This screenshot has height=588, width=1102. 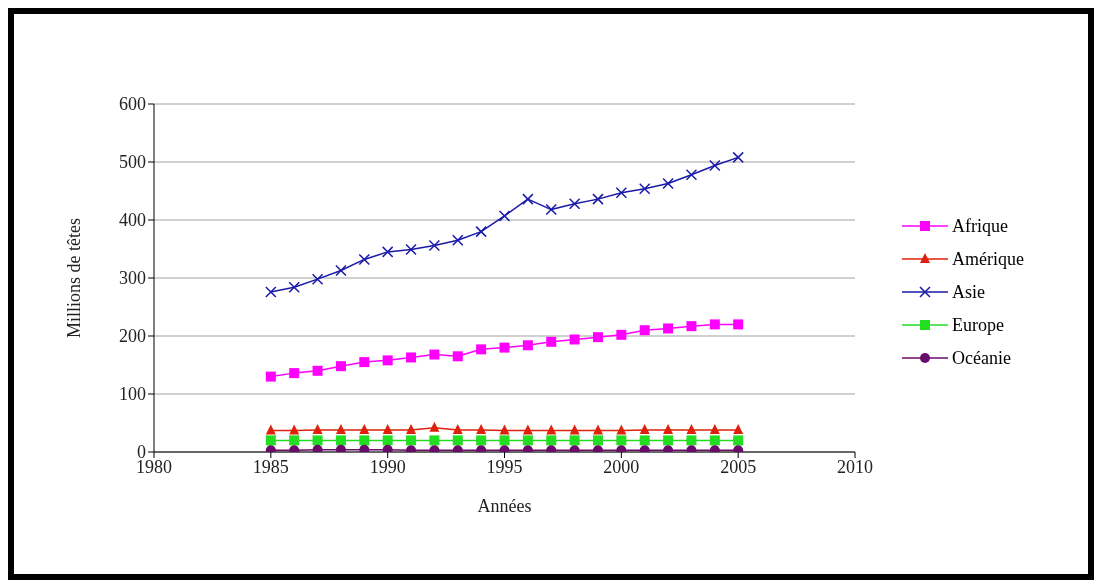 I want to click on y-tick-label: 100, so click(x=132, y=394).